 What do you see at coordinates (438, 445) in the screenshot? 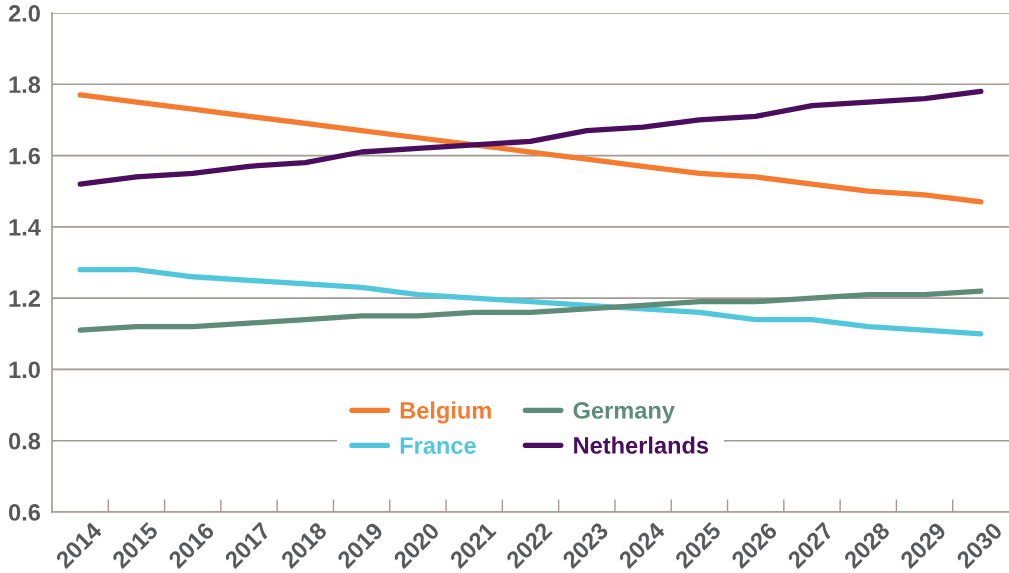
I see `legend-label: France` at bounding box center [438, 445].